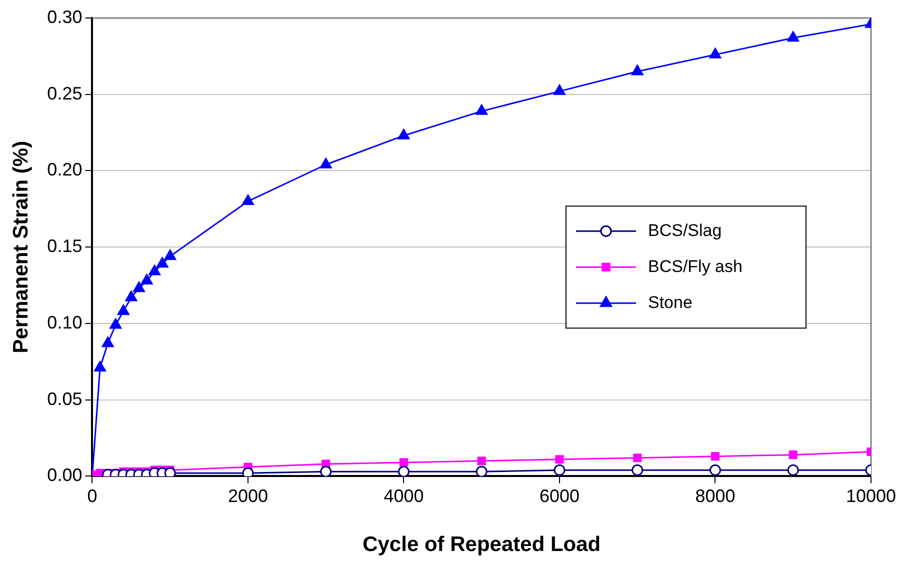 The width and height of the screenshot is (901, 567). Describe the element at coordinates (64, 246) in the screenshot. I see `y-tick-label: 0.15` at that location.